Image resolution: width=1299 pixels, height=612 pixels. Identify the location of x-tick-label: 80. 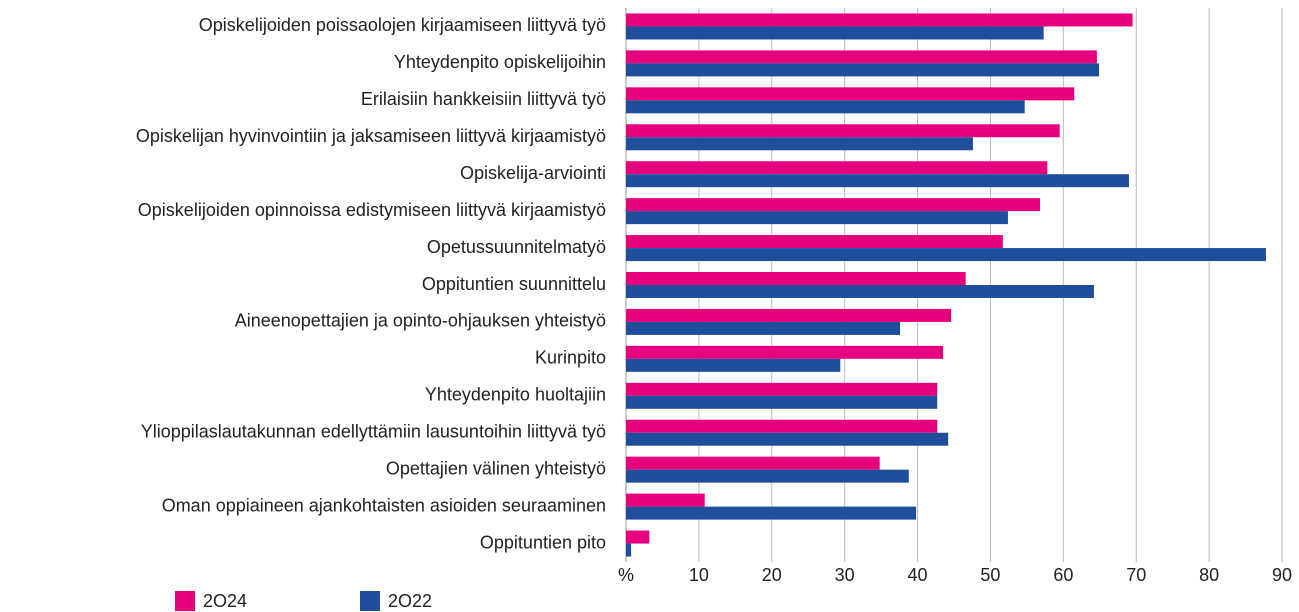
(1209, 575).